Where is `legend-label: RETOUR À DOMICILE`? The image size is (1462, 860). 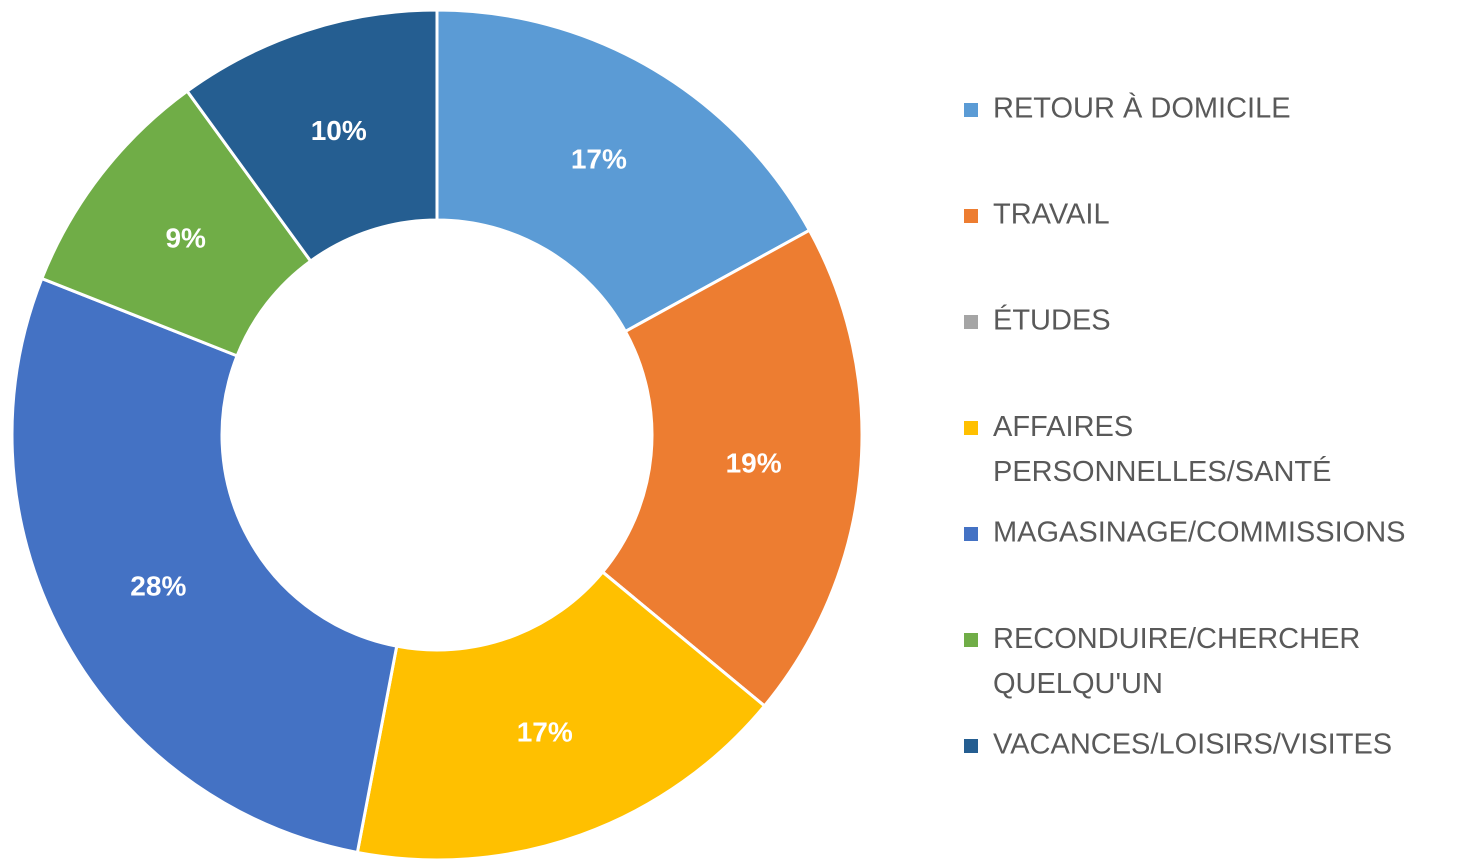 legend-label: RETOUR À DOMICILE is located at coordinates (1142, 108).